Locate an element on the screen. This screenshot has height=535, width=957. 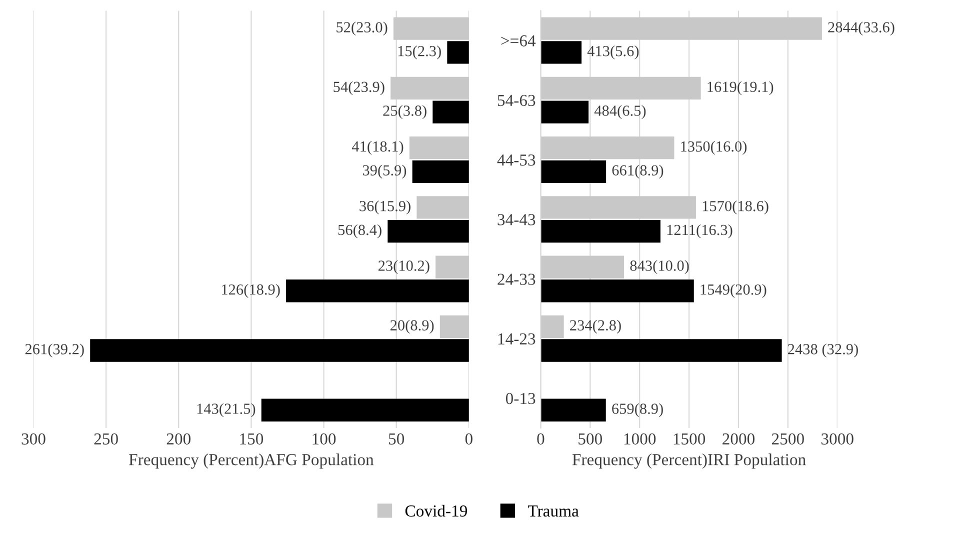
y-tick-label: 14-23 is located at coordinates (517, 339).